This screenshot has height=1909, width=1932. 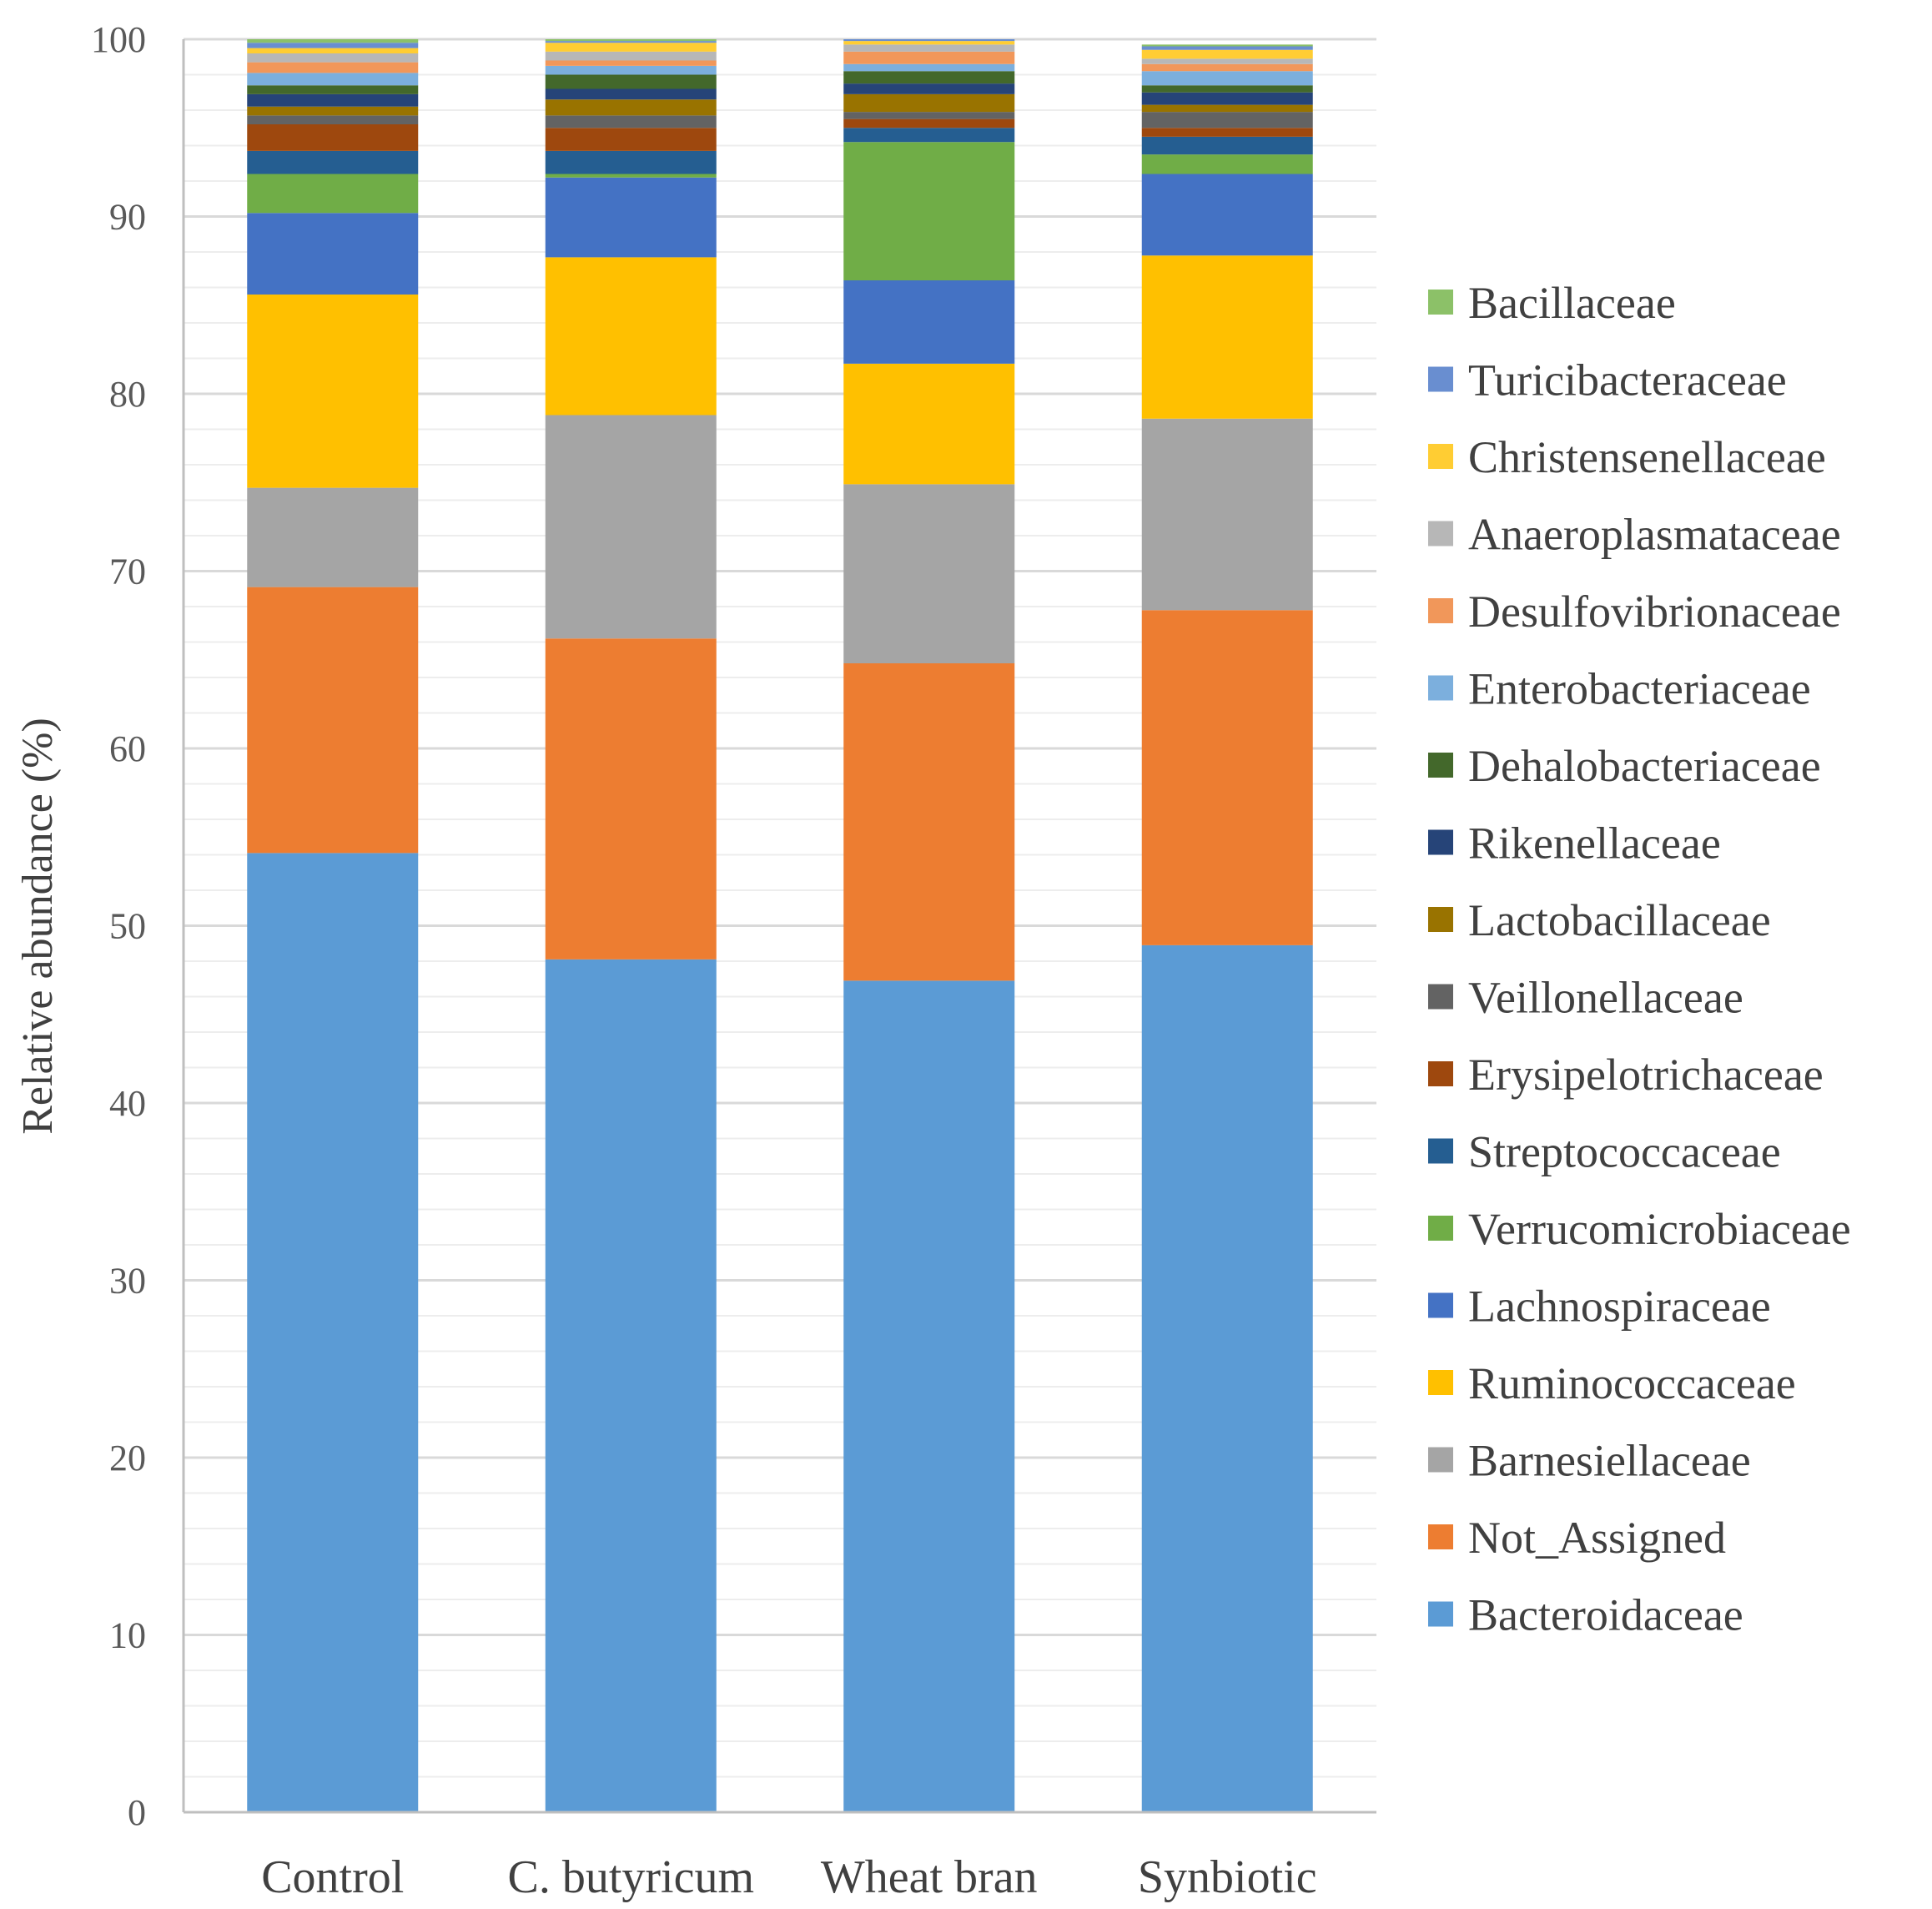 What do you see at coordinates (630, 1877) in the screenshot?
I see `x-category-label: C. butyricum` at bounding box center [630, 1877].